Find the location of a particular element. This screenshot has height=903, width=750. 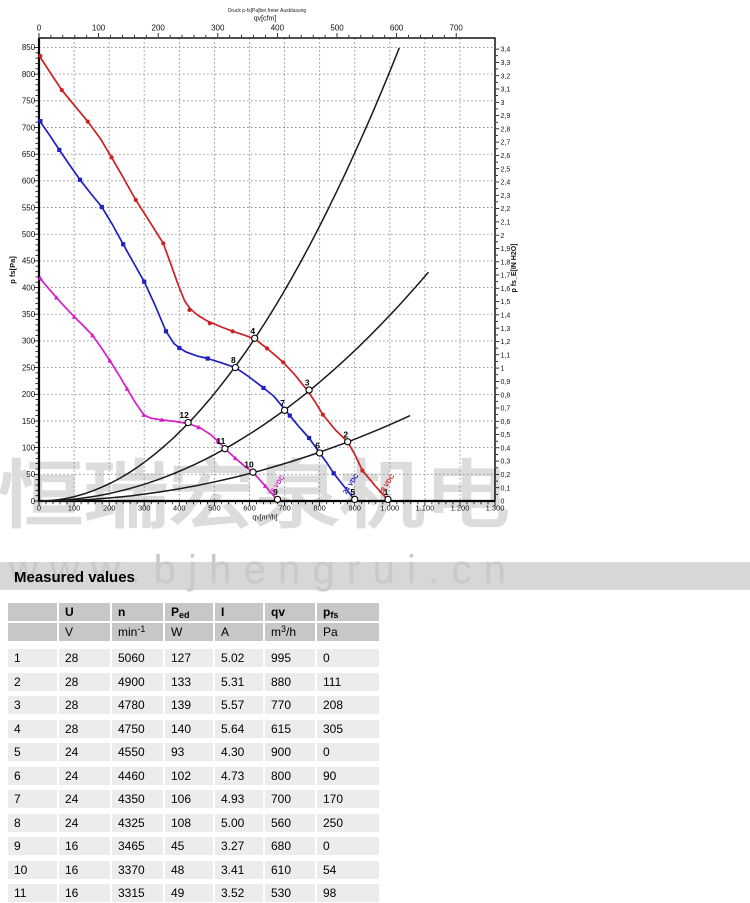

svg-text: 150 is located at coordinates (29, 421).